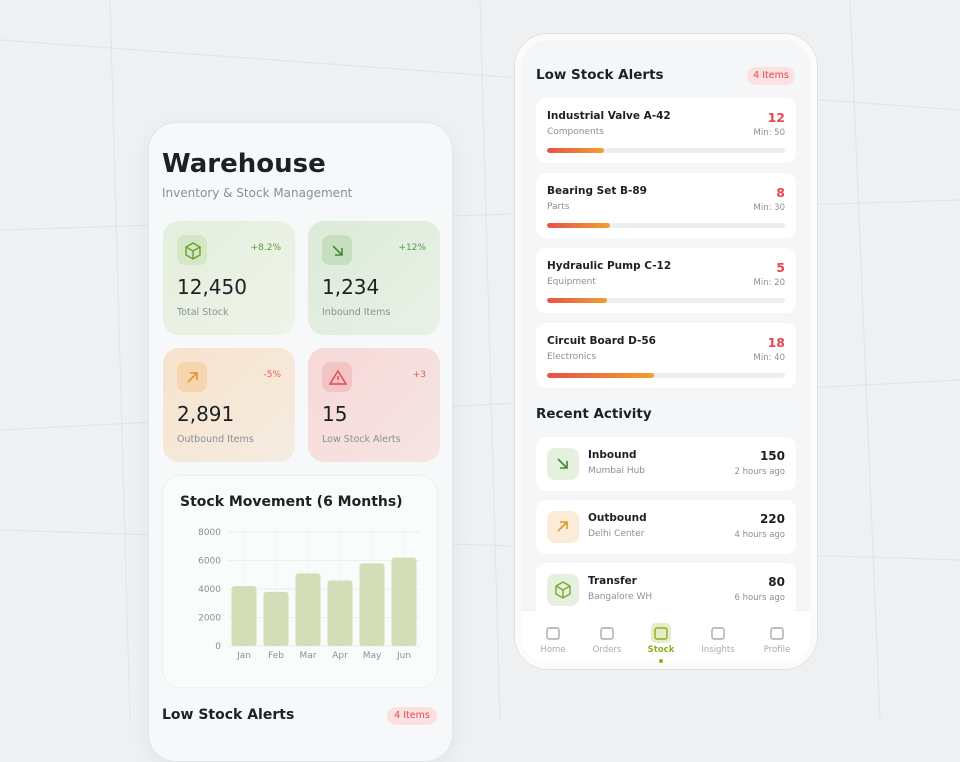 Image resolution: width=960 pixels, height=762 pixels. What do you see at coordinates (601, 341) in the screenshot?
I see `item-name: Circuit Board D-56` at bounding box center [601, 341].